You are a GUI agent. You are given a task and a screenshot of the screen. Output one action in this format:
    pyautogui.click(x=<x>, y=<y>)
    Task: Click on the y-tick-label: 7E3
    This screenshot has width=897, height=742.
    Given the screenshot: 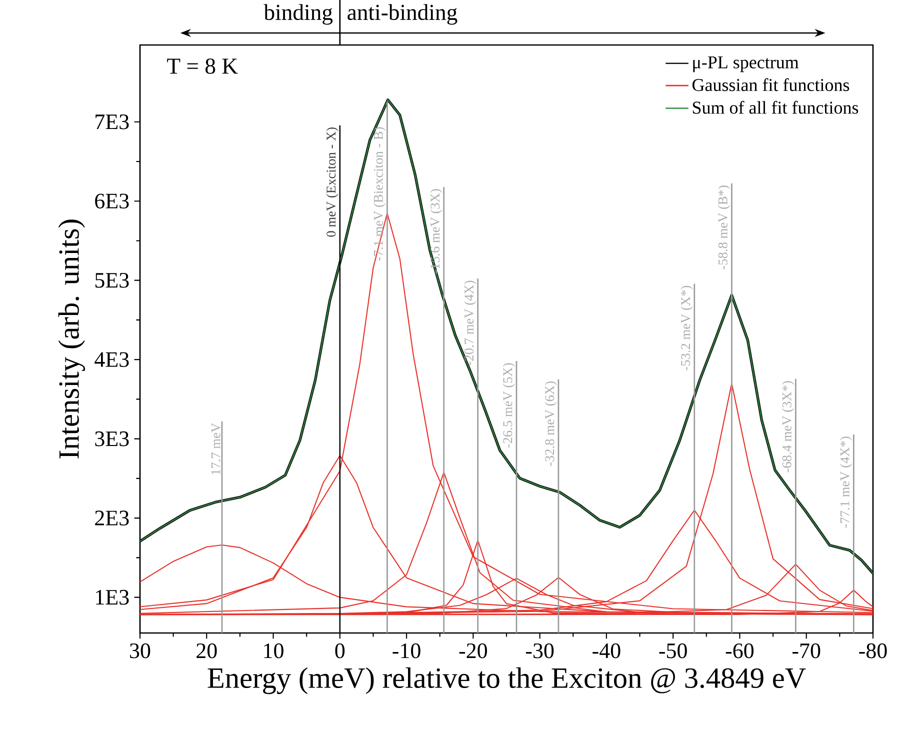 What is the action you would take?
    pyautogui.click(x=112, y=122)
    